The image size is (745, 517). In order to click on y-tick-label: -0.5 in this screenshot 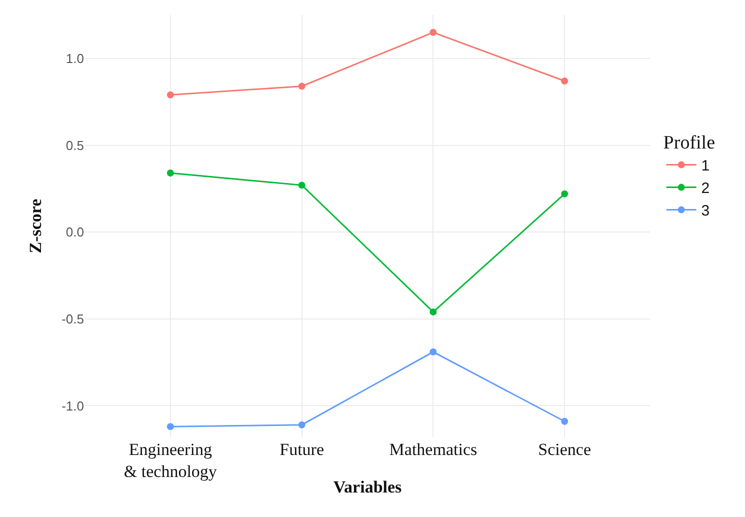, I will do `click(73, 318)`.